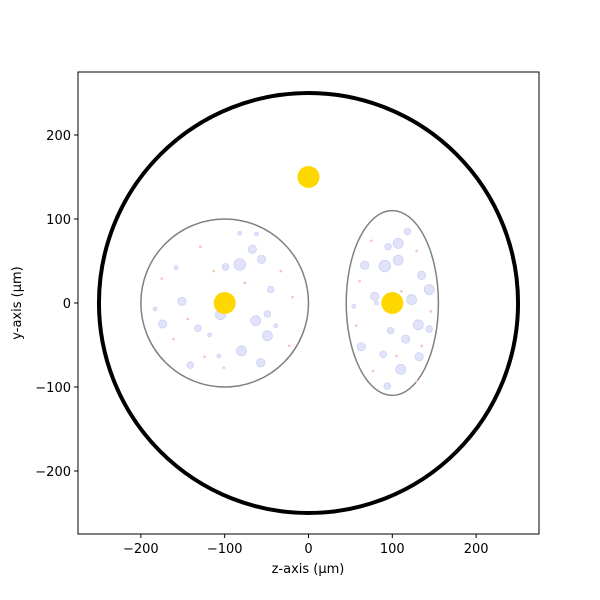 This screenshot has height=600, width=600. What do you see at coordinates (53, 472) in the screenshot?
I see `y-tick-label: −200` at bounding box center [53, 472].